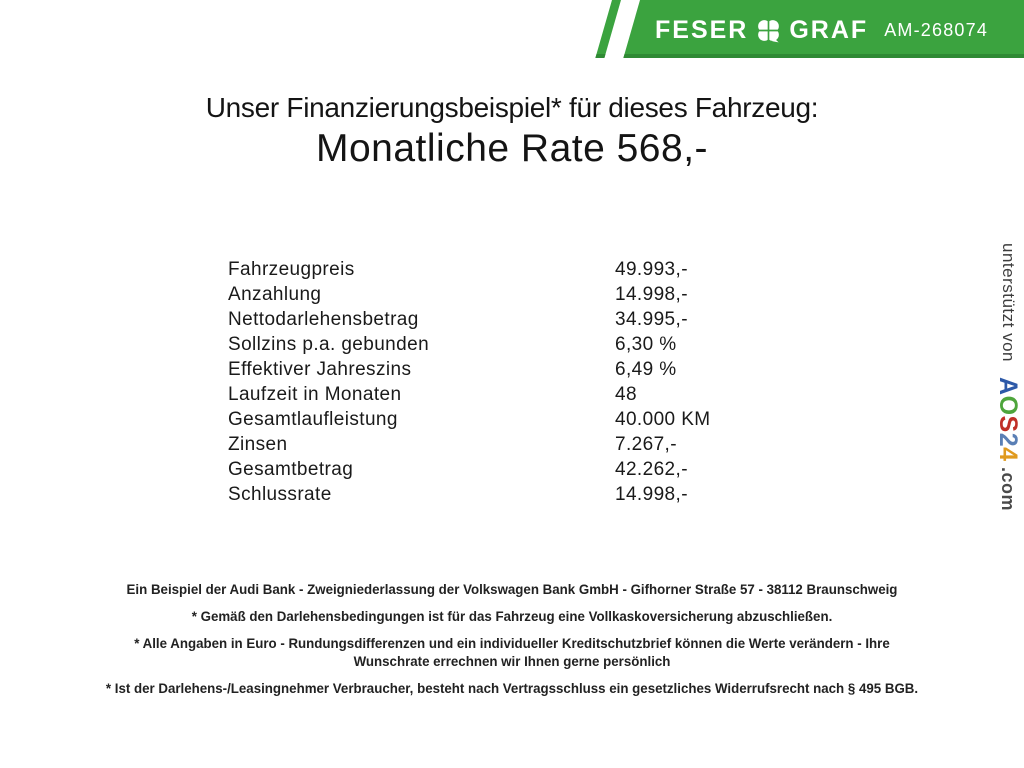 The image size is (1024, 768). What do you see at coordinates (469, 294) in the screenshot?
I see `table-row: Anzahlung 14.998,-` at bounding box center [469, 294].